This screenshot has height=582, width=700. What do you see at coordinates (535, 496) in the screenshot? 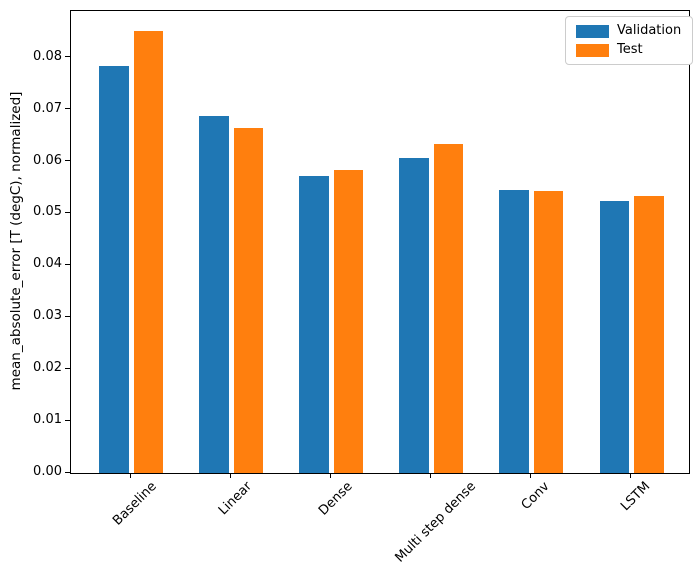
I see `x-tick-label: Conv` at bounding box center [535, 496].